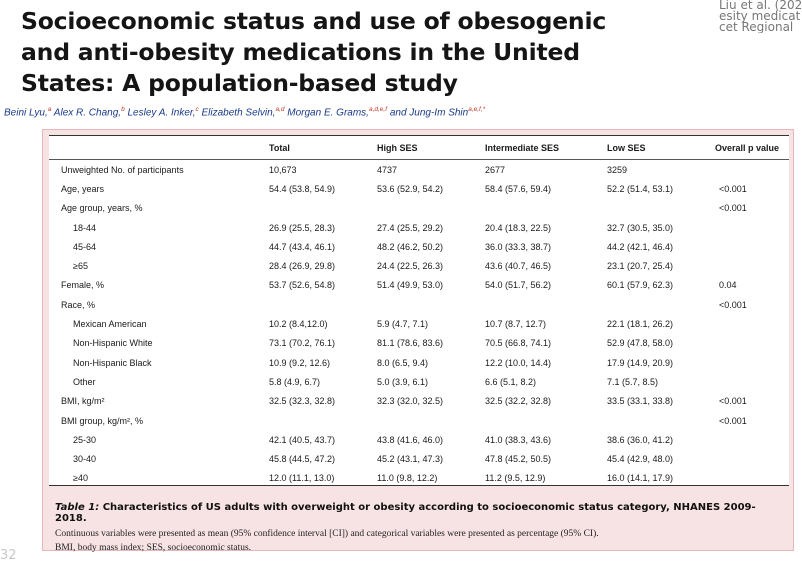  I want to click on table-cell: 43.8 (41.6, 46.0), so click(410, 439).